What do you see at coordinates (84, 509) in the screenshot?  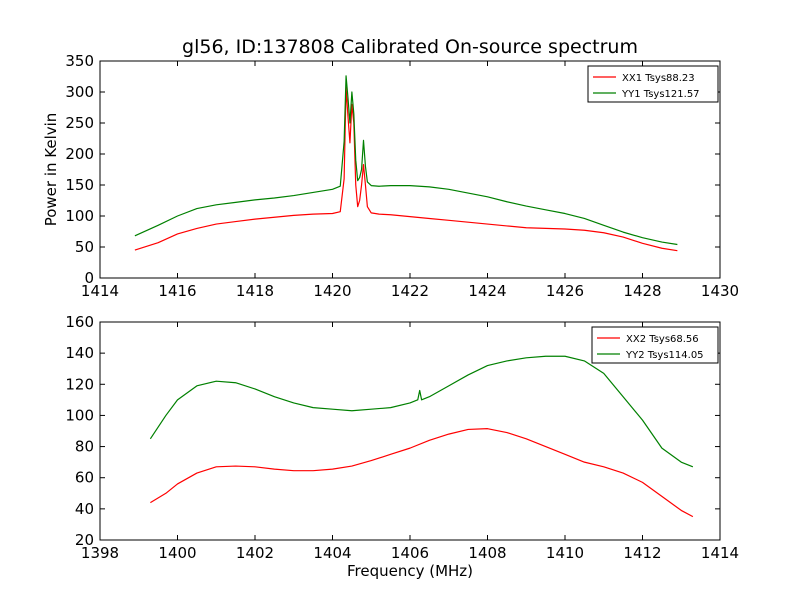 I see `y-tick-label: 40` at bounding box center [84, 509].